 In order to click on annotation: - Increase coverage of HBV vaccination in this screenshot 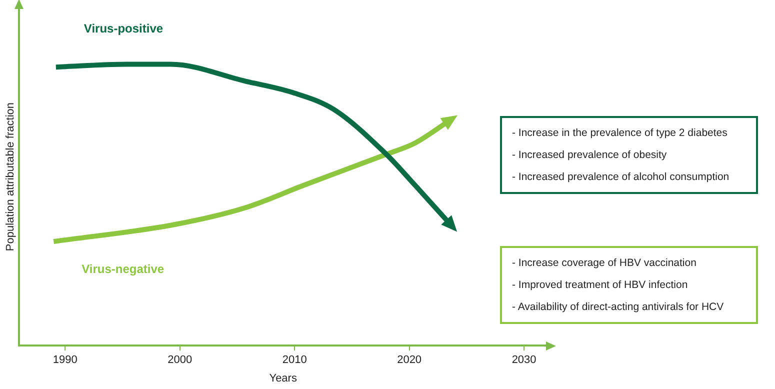, I will do `click(605, 263)`.